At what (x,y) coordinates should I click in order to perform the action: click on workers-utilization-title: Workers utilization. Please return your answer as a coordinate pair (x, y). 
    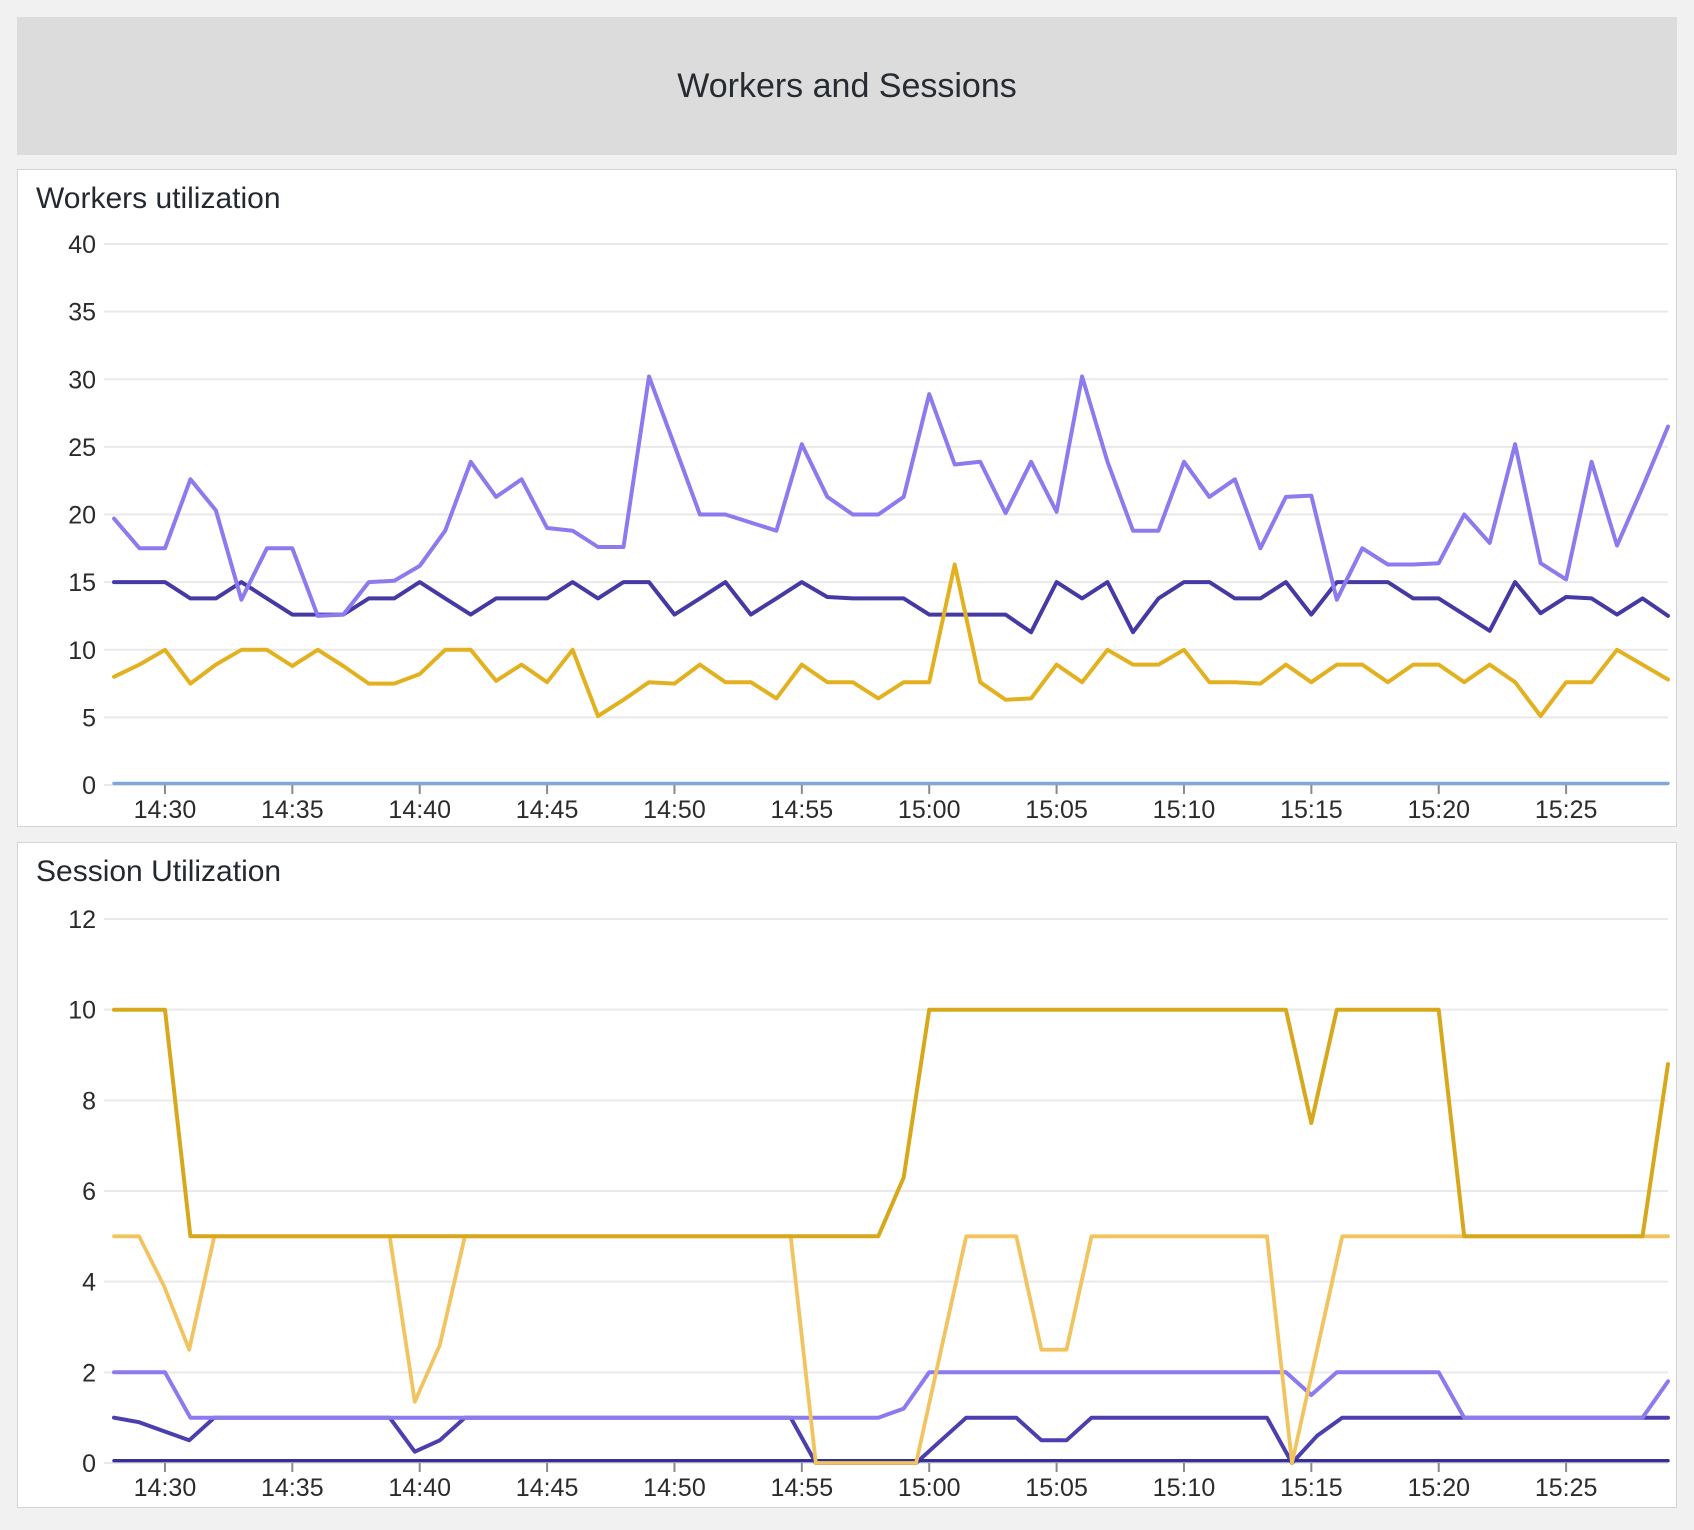
    Looking at the image, I should click on (158, 198).